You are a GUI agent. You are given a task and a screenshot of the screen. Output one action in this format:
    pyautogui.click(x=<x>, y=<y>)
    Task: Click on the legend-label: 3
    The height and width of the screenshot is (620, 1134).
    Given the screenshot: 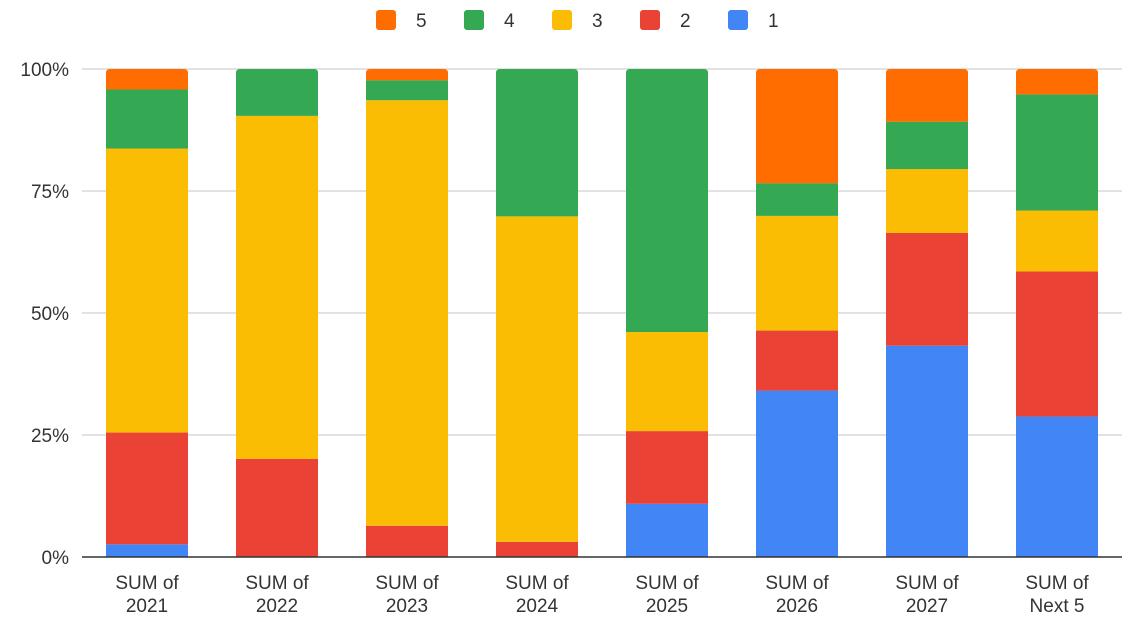 What is the action you would take?
    pyautogui.click(x=597, y=21)
    